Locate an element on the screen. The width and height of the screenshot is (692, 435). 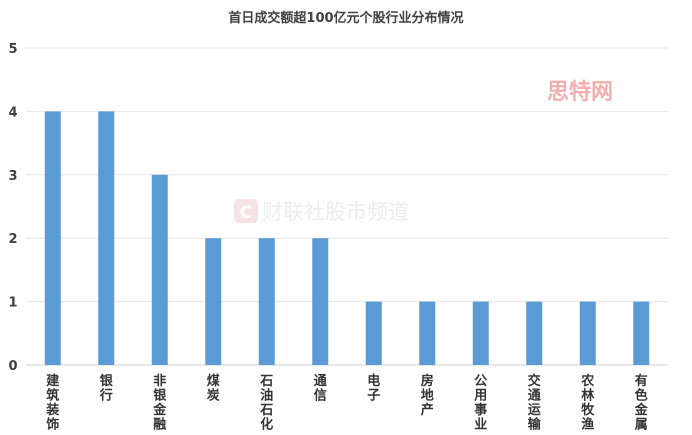
x-category-label: 石油石化 is located at coordinates (266, 403).